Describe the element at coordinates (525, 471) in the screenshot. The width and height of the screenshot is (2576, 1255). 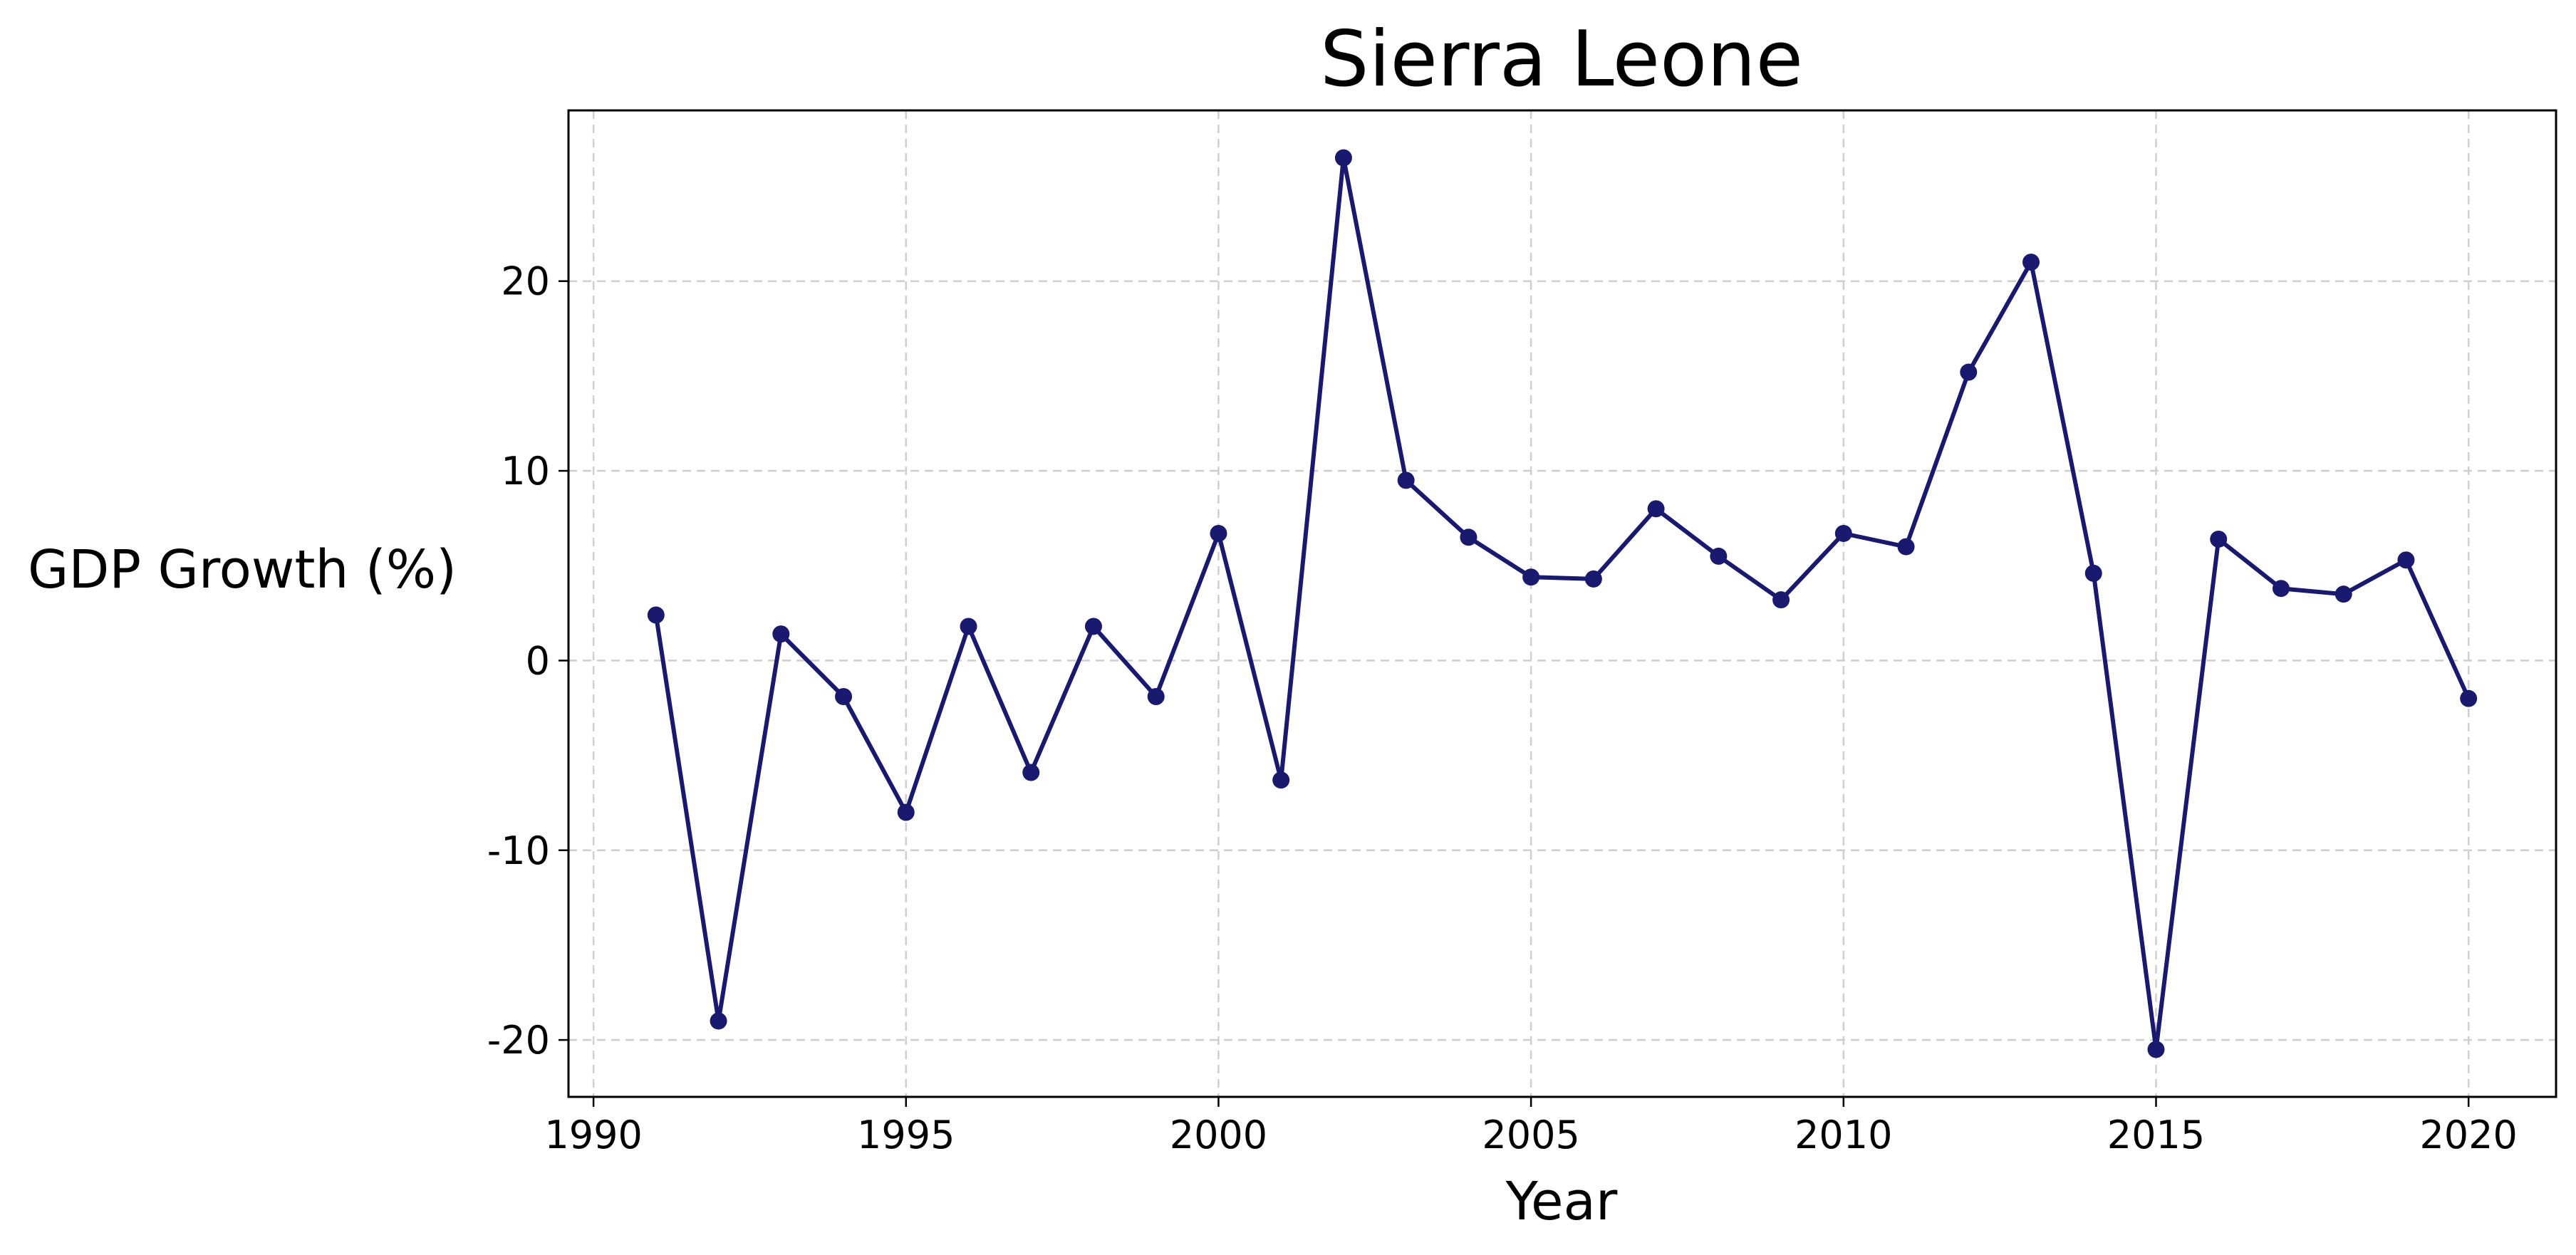
I see `y-tick-label: 10` at that location.